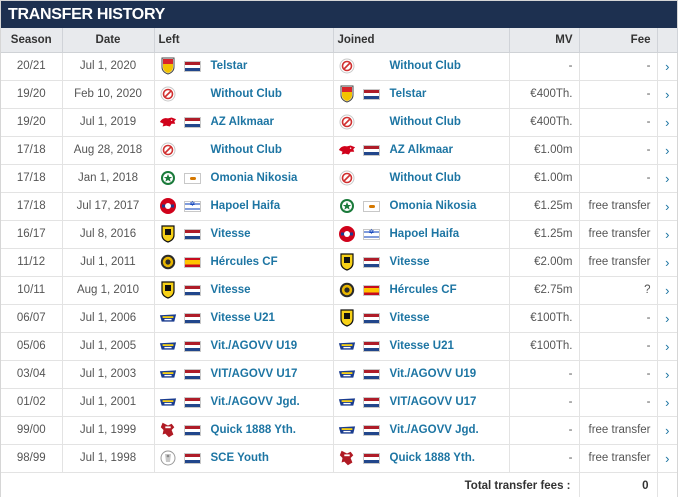  I want to click on date-cell: Jul 1, 2020, so click(108, 66).